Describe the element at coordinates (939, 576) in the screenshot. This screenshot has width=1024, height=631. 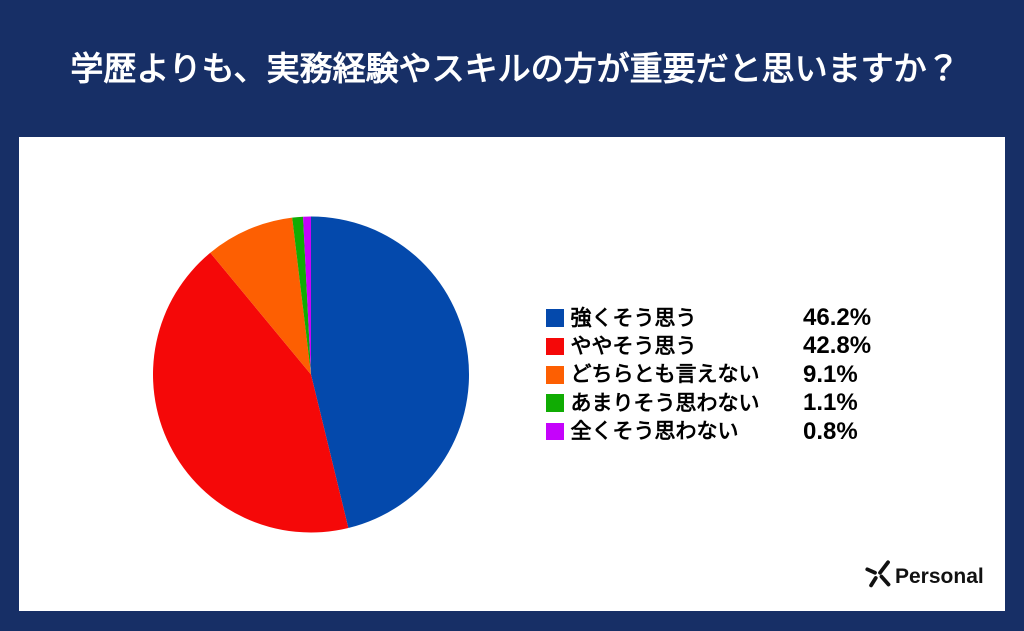
I see `svg-text: Personal` at that location.